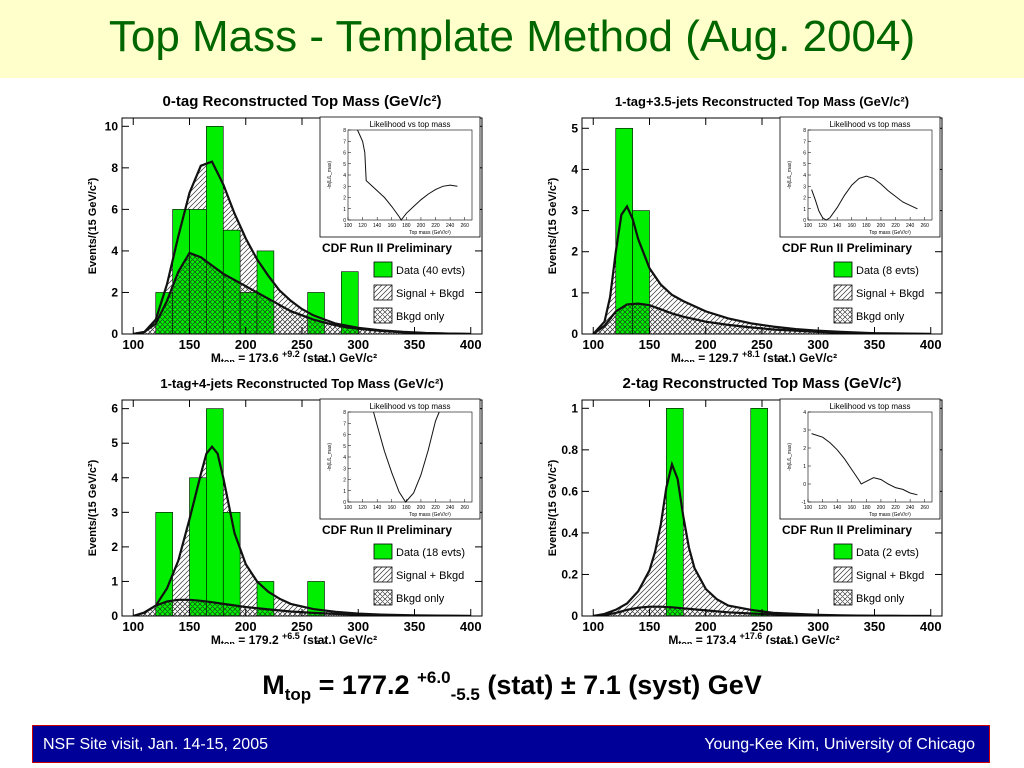 This screenshot has width=1024, height=768. I want to click on y-axis-label: Events/(15 GeV/c²), so click(553, 507).